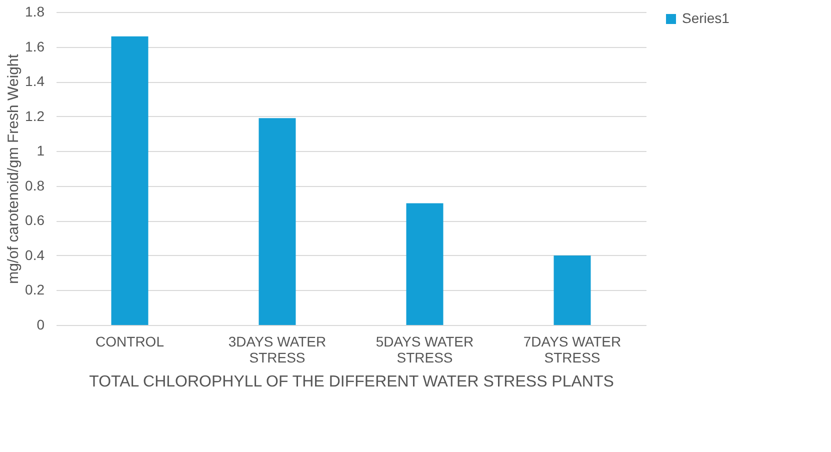 This screenshot has width=831, height=452. I want to click on x-tick-label: 3DAYS WATER STRESS, so click(277, 350).